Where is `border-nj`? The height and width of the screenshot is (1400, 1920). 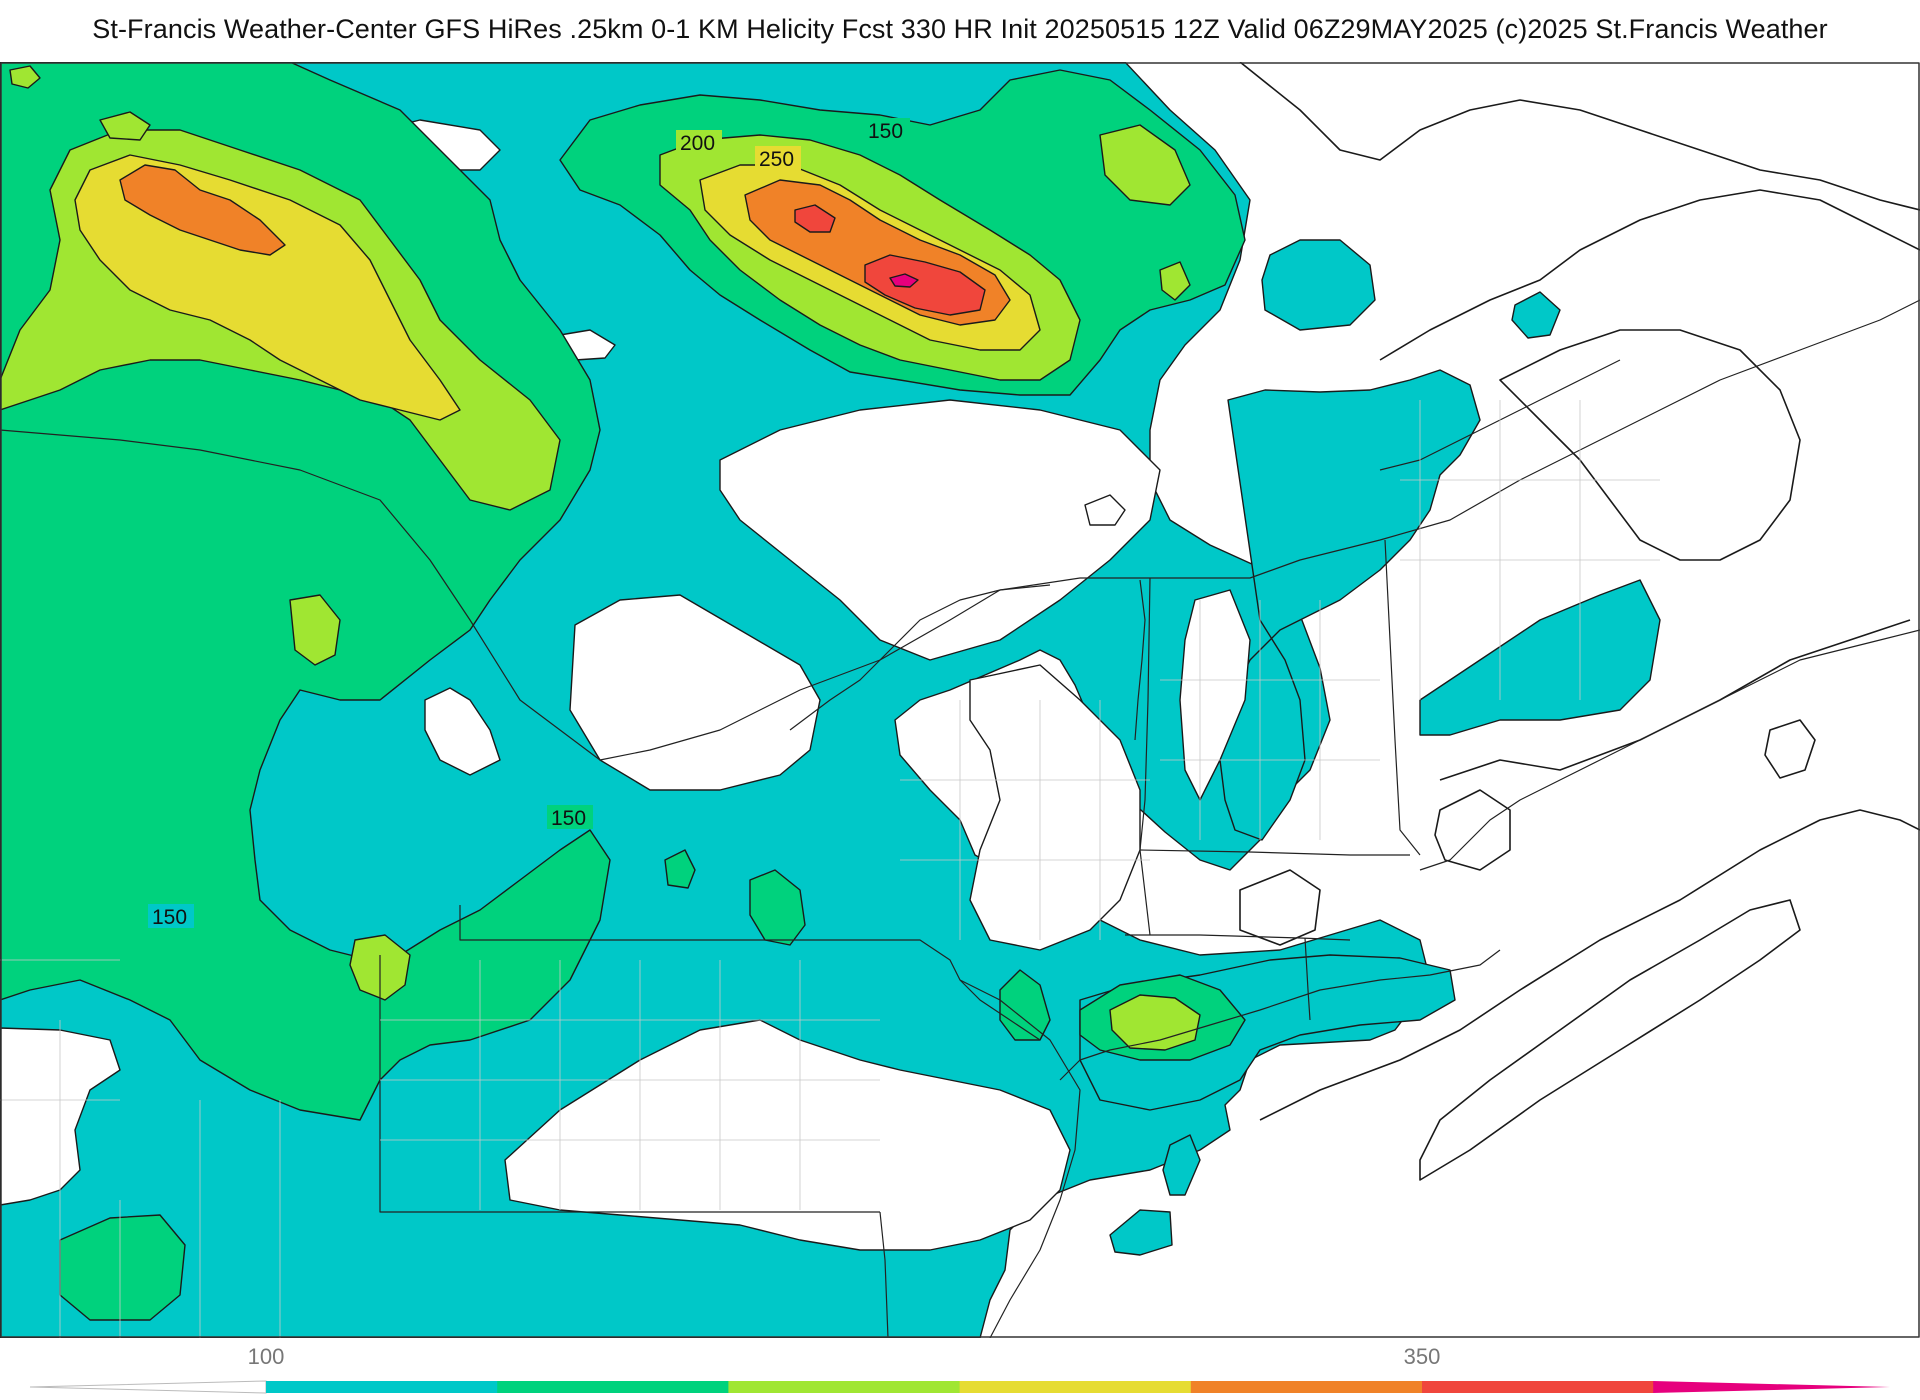 border-nj is located at coordinates (1020, 1158).